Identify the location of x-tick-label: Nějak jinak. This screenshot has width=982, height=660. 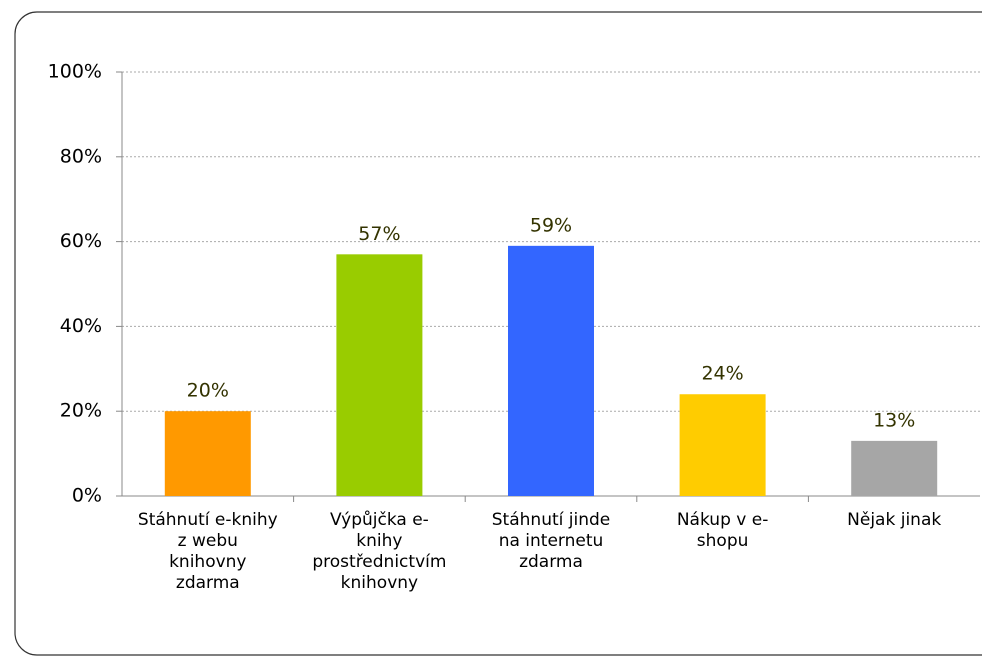
(894, 520).